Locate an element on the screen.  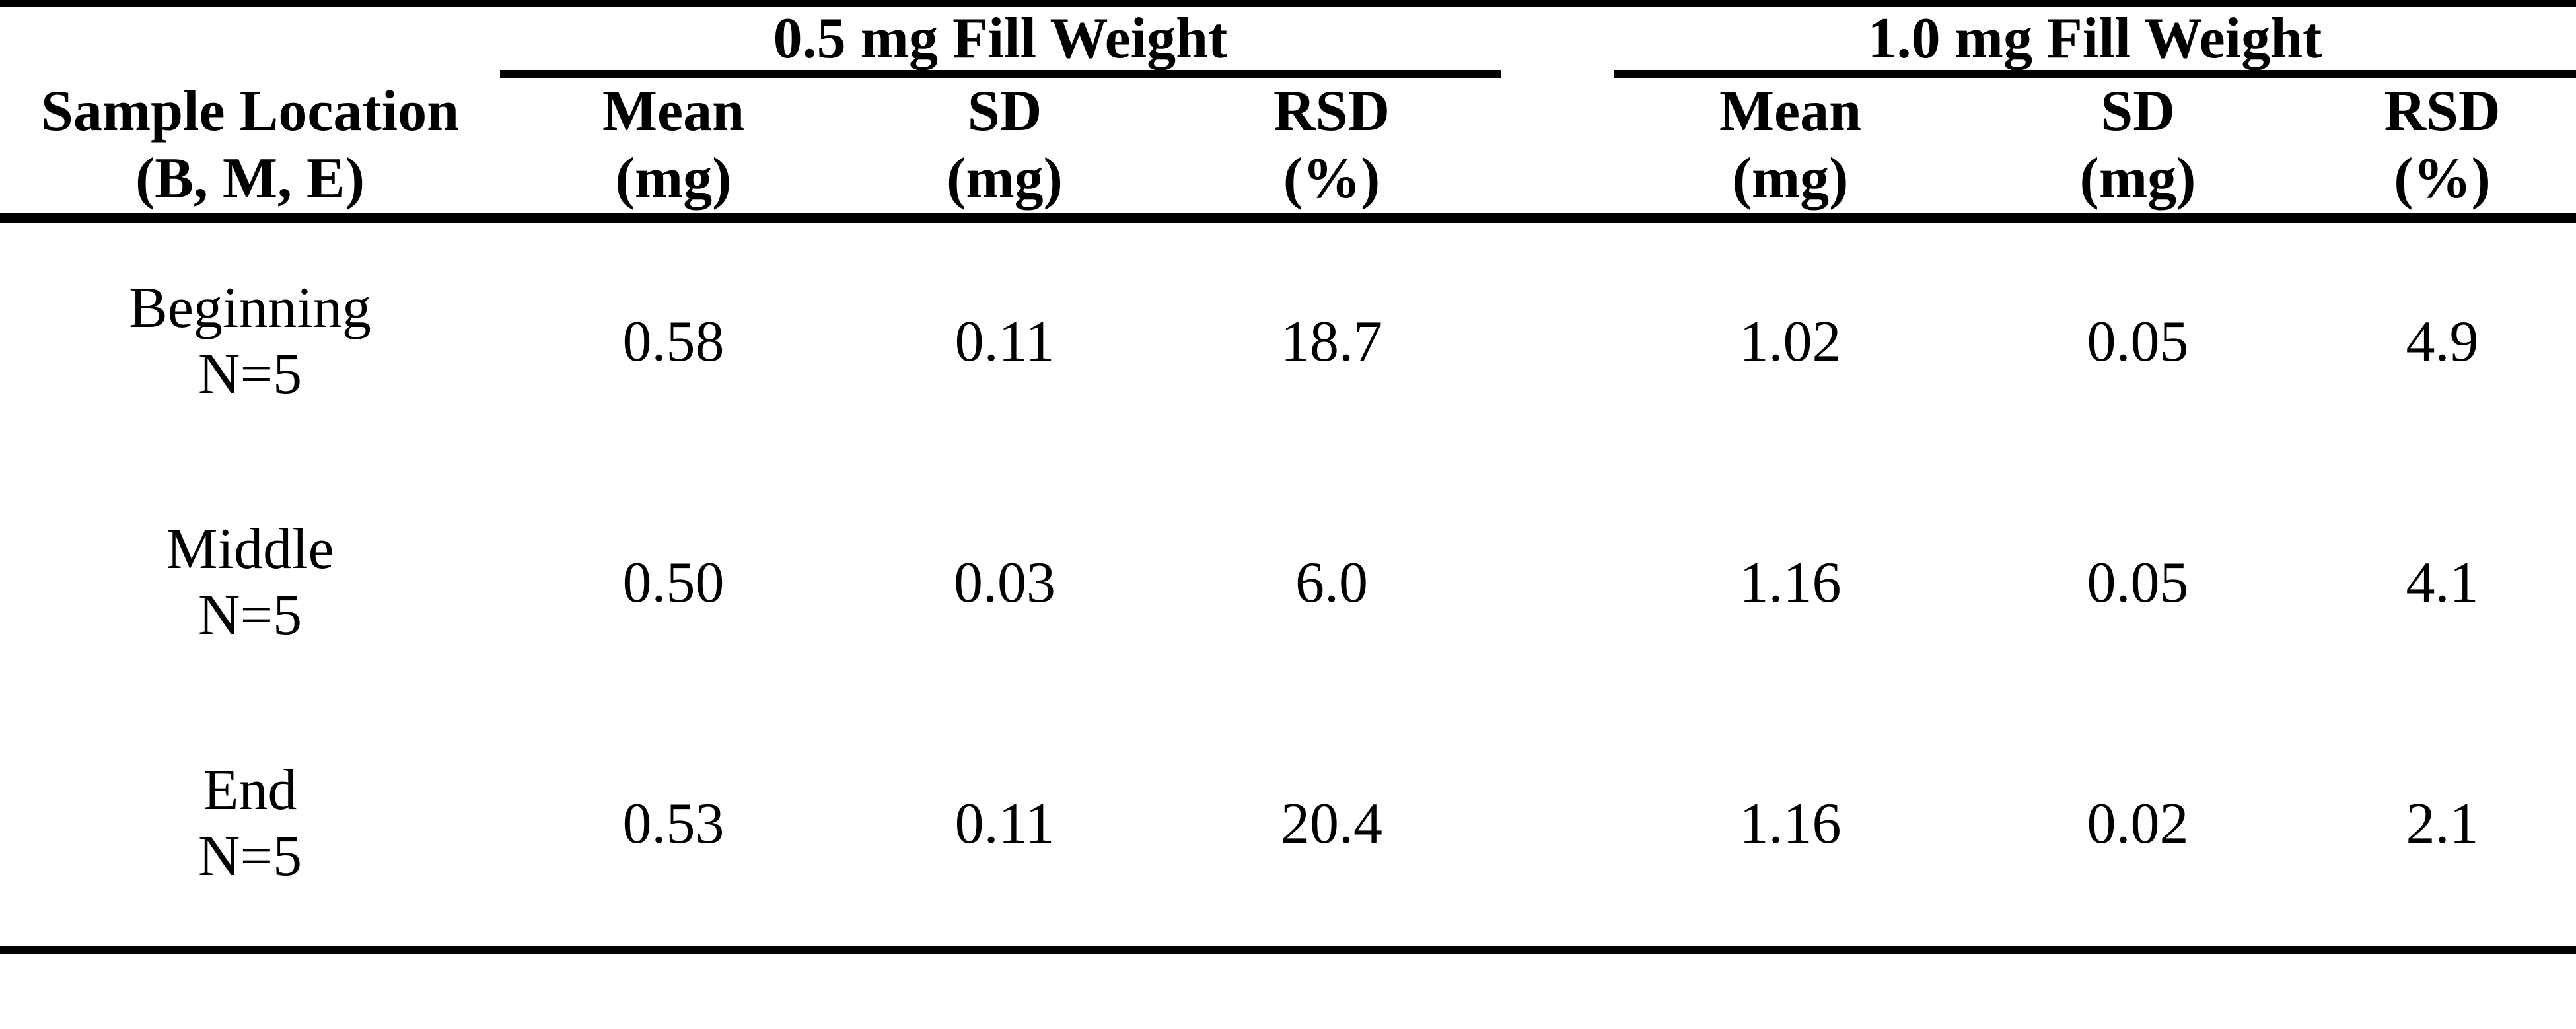
table-cell: 4.1 is located at coordinates (2442, 584).